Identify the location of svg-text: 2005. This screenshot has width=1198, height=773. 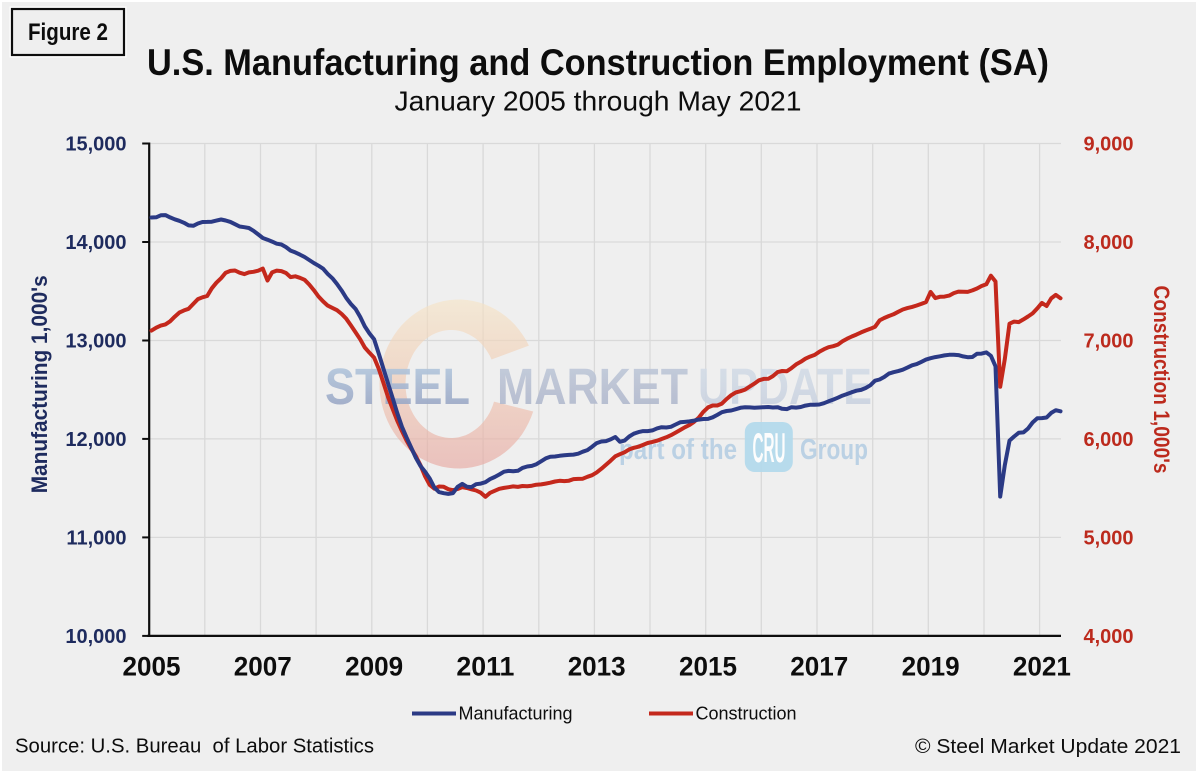
(152, 666).